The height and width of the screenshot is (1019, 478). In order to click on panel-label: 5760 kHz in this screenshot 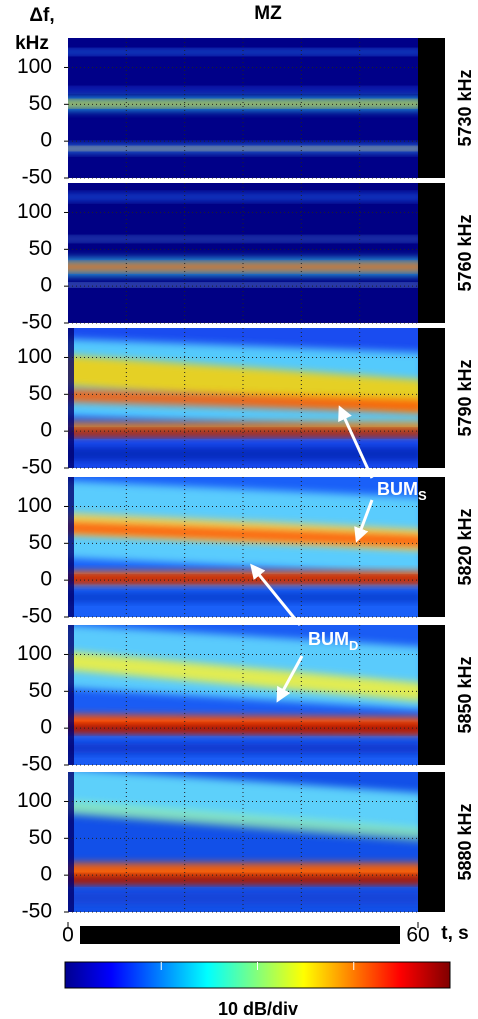, I will do `click(465, 252)`.